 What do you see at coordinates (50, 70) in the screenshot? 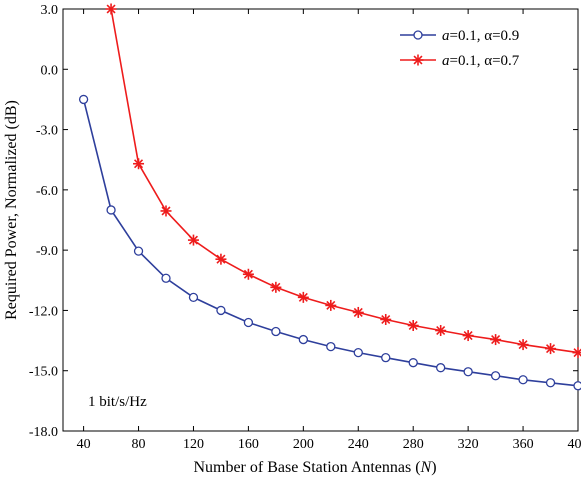
I see `y-tick-label: 0.0` at bounding box center [50, 70].